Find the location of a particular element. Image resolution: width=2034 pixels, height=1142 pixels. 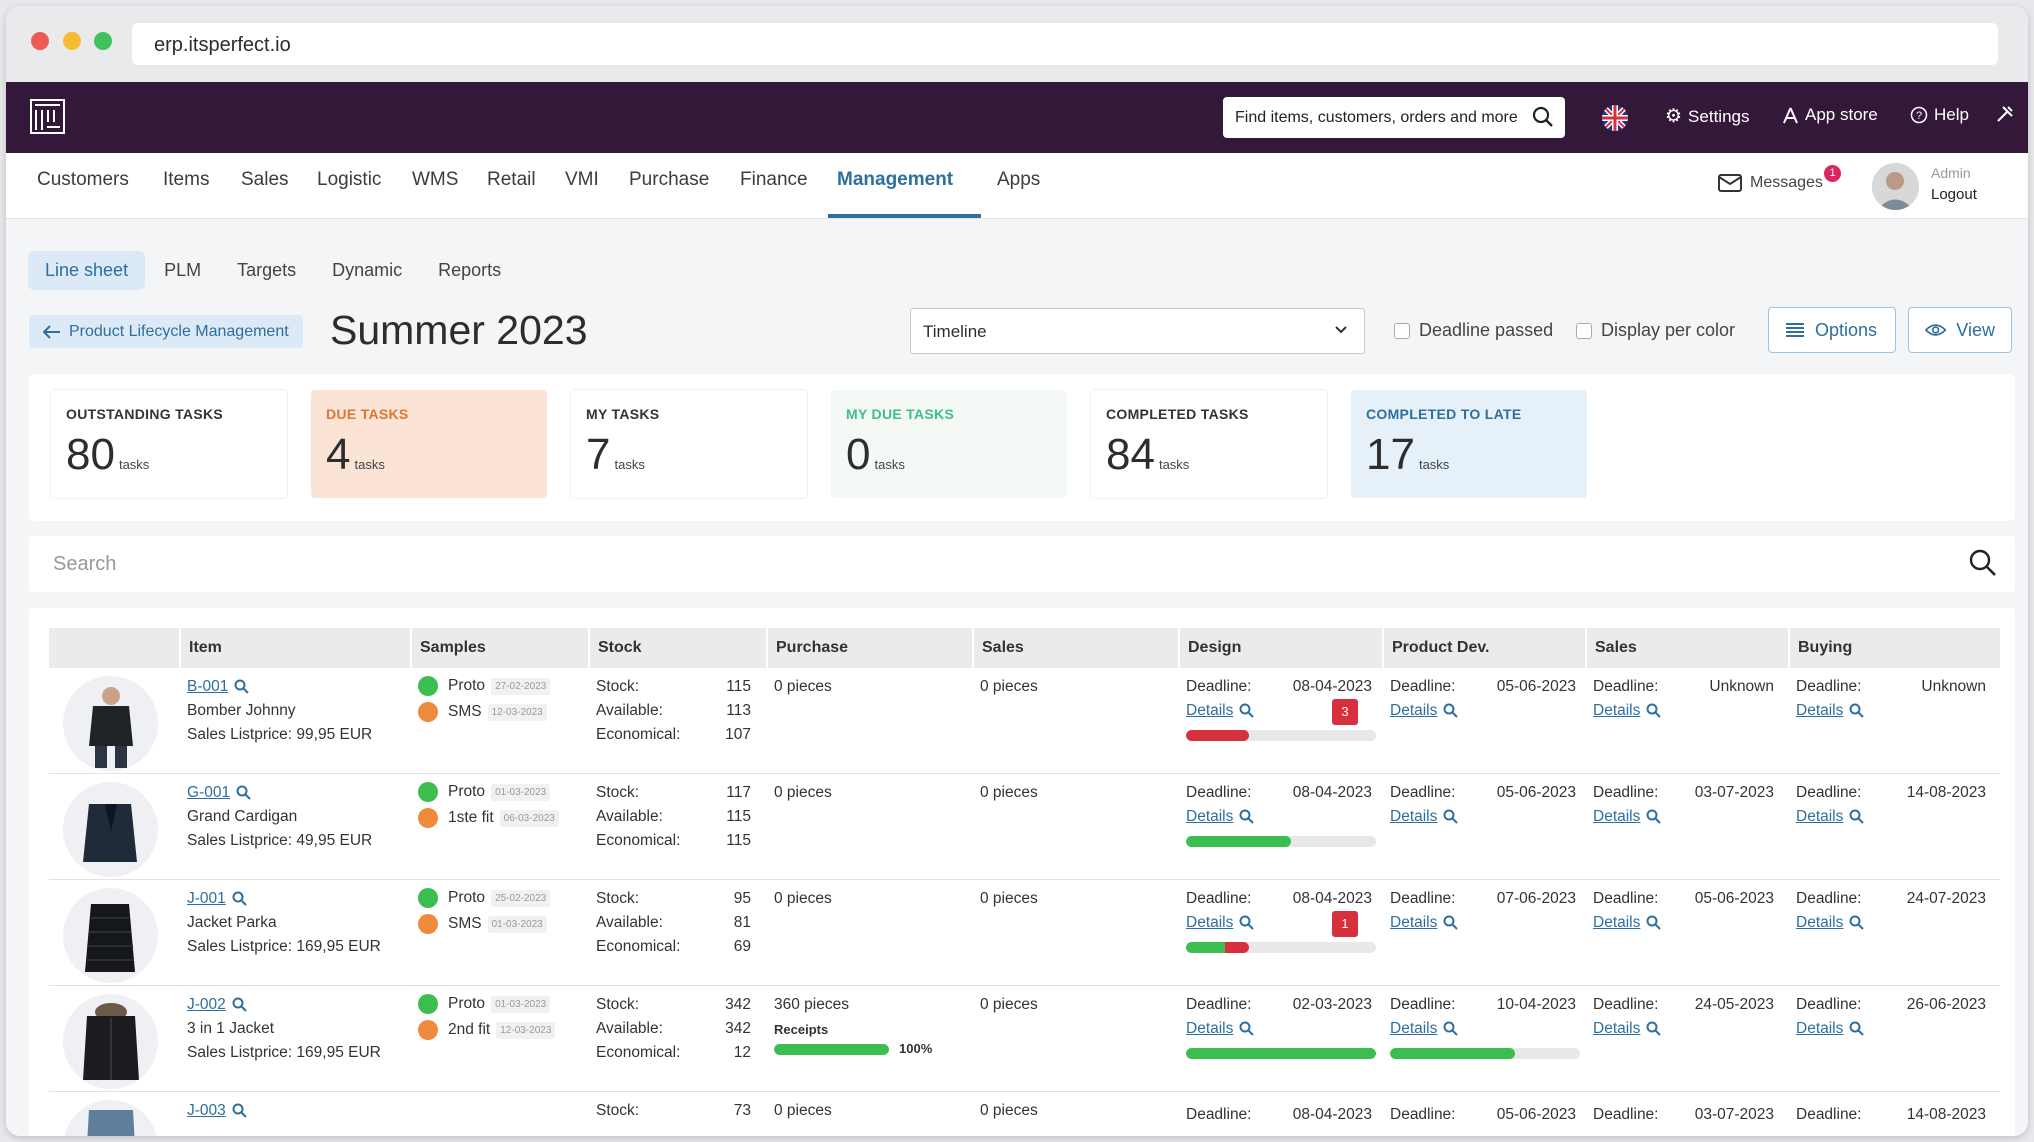

app-store-link: App store is located at coordinates (1830, 115).